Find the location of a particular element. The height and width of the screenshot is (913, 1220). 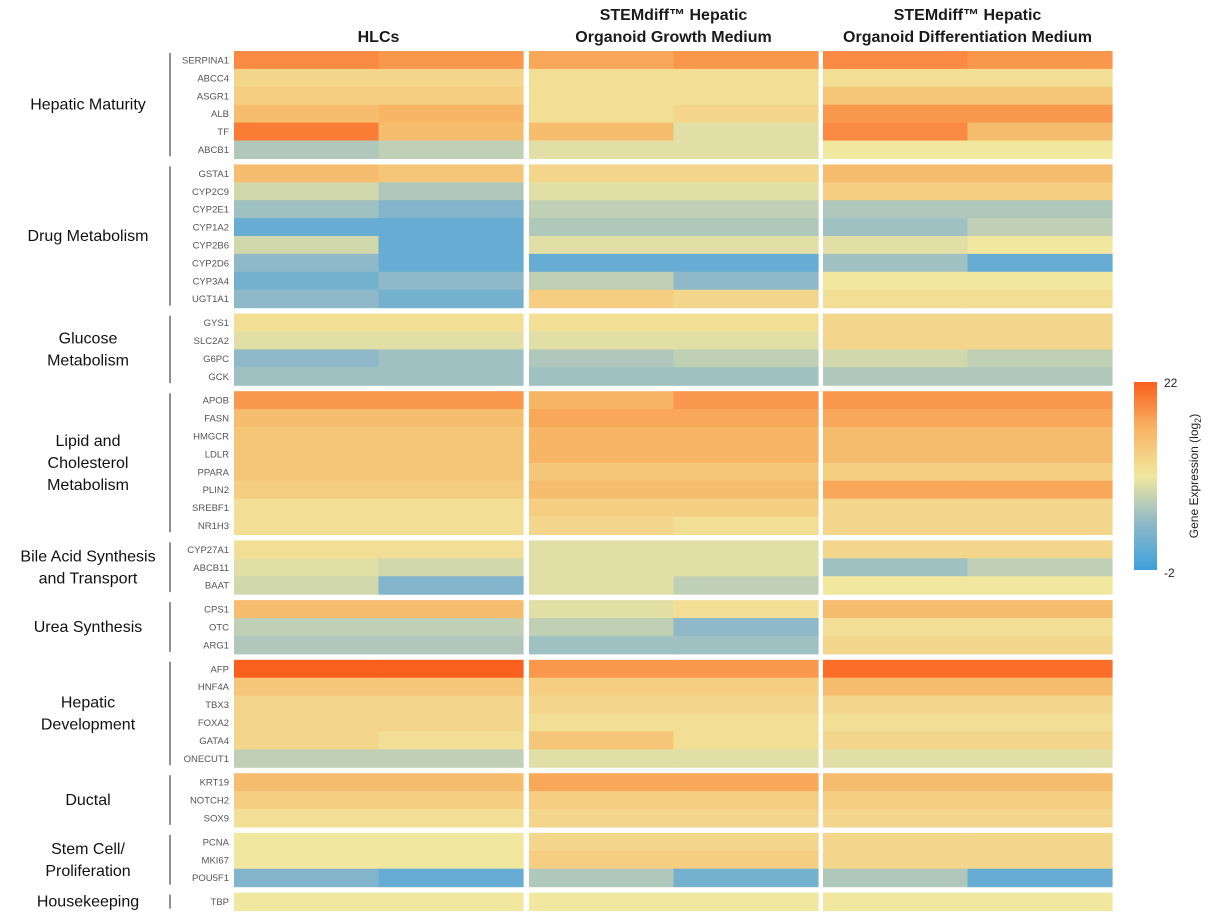

gene-label-tf: TF is located at coordinates (223, 132).